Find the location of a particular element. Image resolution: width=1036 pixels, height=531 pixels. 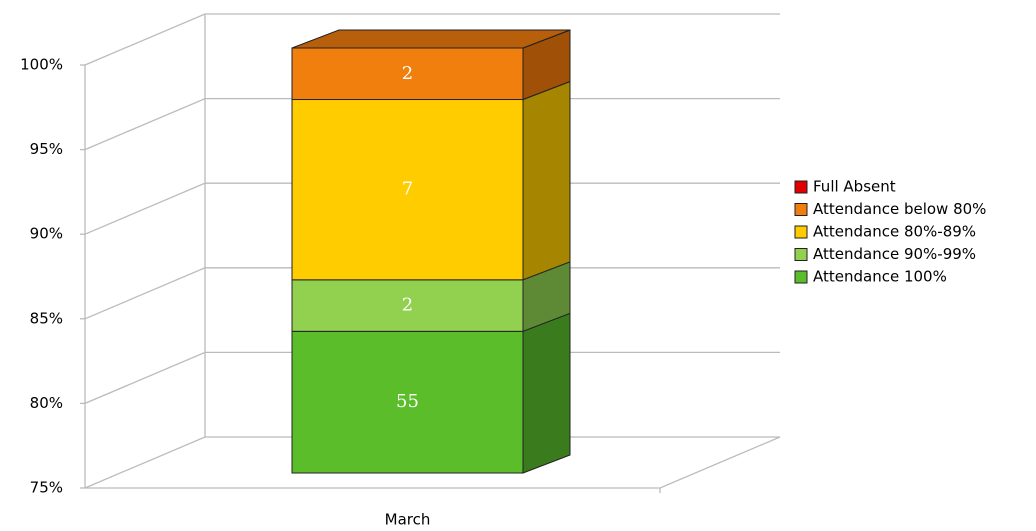

data-label: 7 is located at coordinates (407, 189).